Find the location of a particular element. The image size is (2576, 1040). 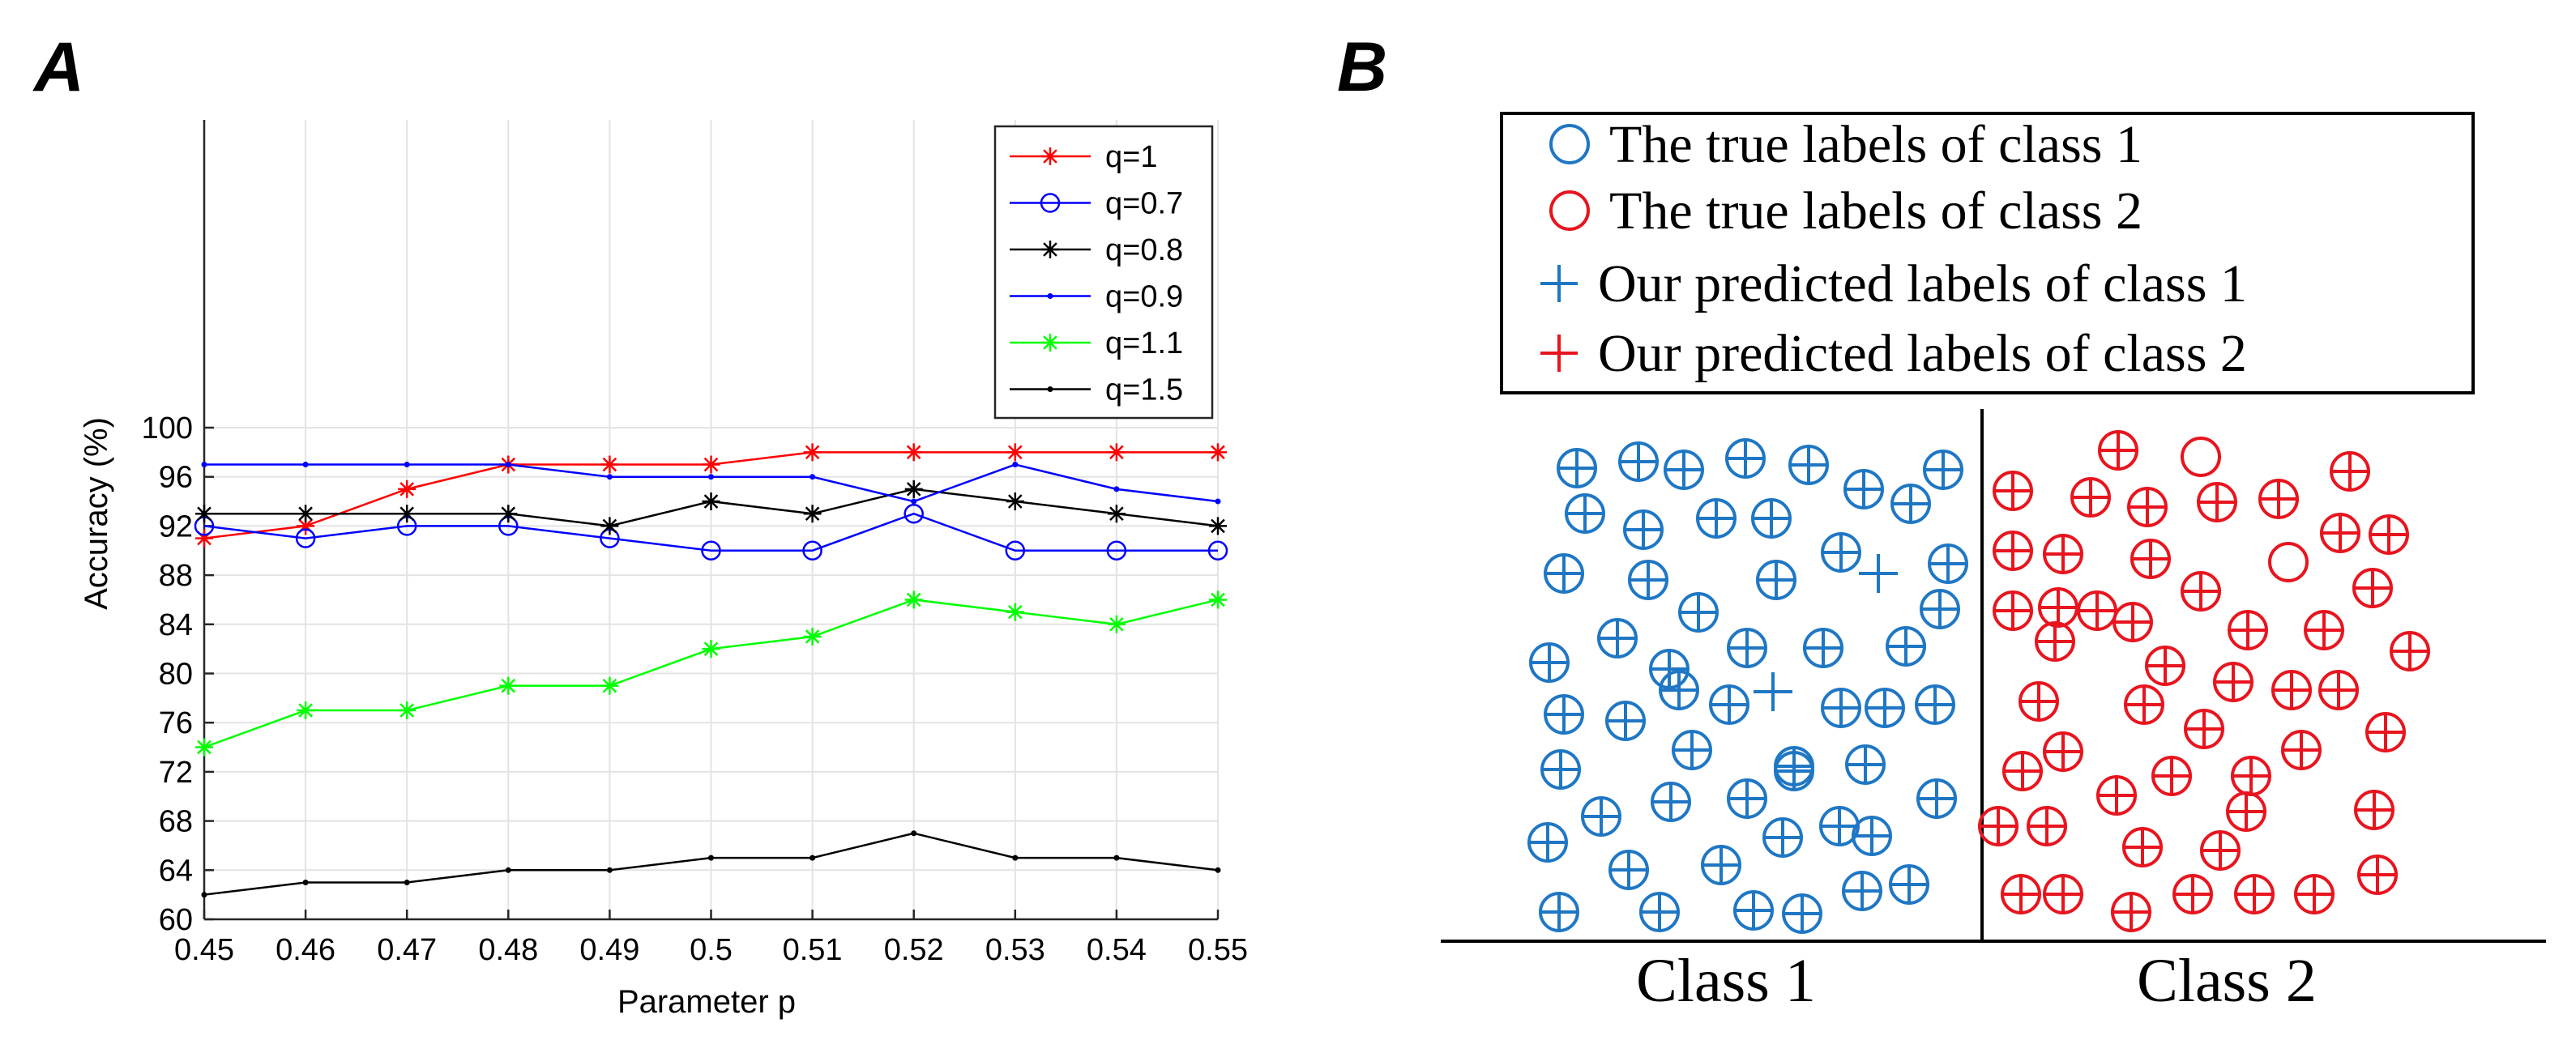

legend-entry: q=1 is located at coordinates (1083, 157).